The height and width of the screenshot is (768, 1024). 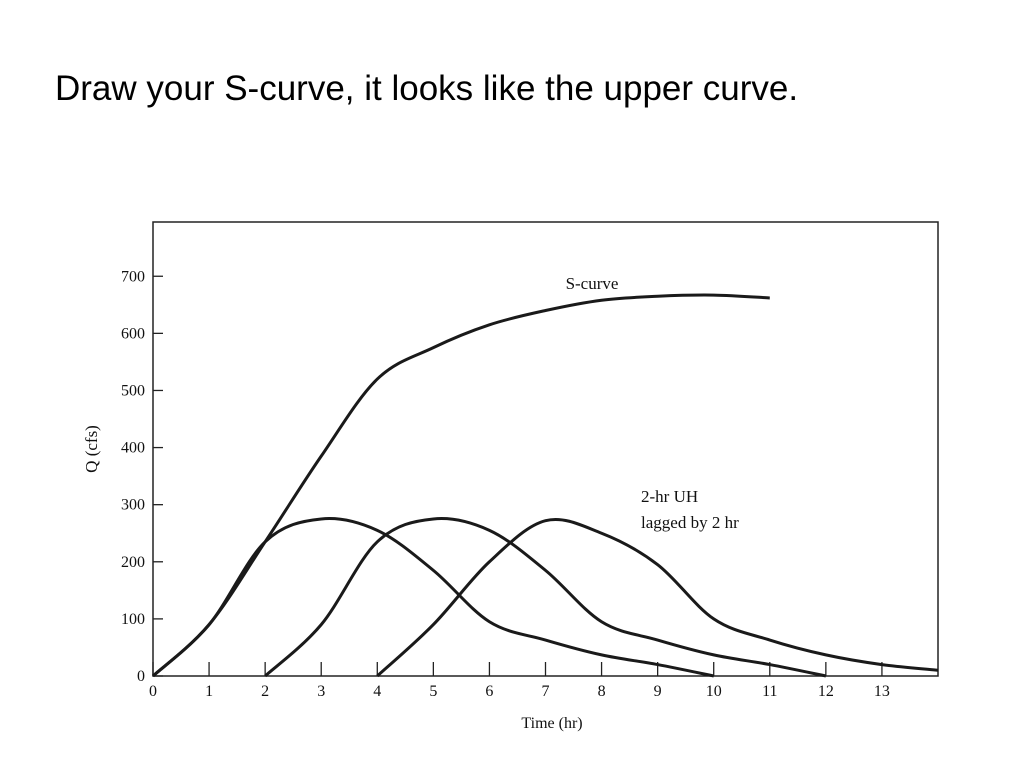 What do you see at coordinates (489, 691) in the screenshot?
I see `x-tick-label: 6` at bounding box center [489, 691].